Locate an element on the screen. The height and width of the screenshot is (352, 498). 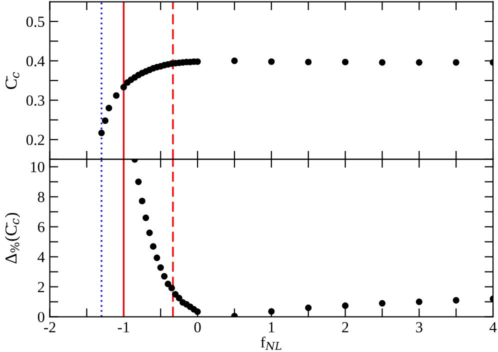
y-tick-label: 6 is located at coordinates (41, 227).